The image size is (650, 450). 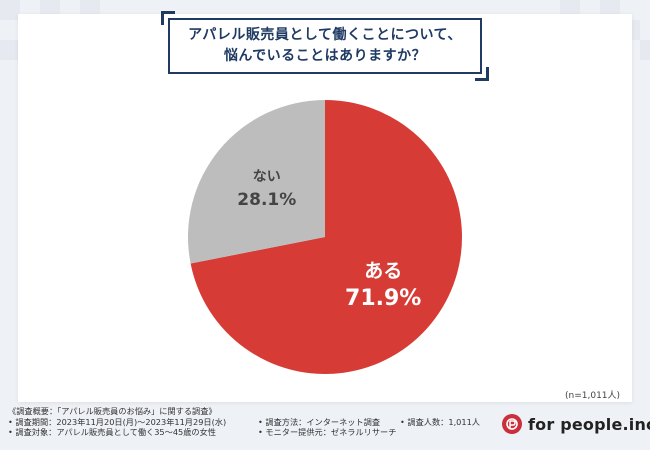 What do you see at coordinates (117, 421) in the screenshot?
I see `survey-period: • 調査期間：2023年11月20日(月)～2023年11月29日(水)` at bounding box center [117, 421].